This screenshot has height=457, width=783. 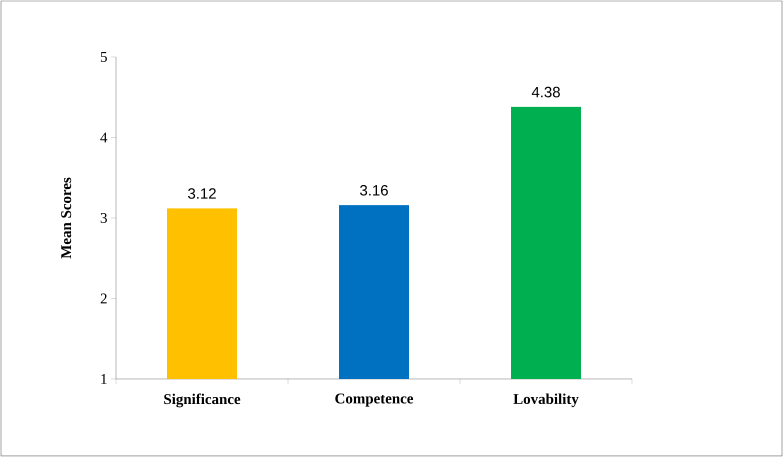 I want to click on y-tick-label: 5, so click(x=103, y=57).